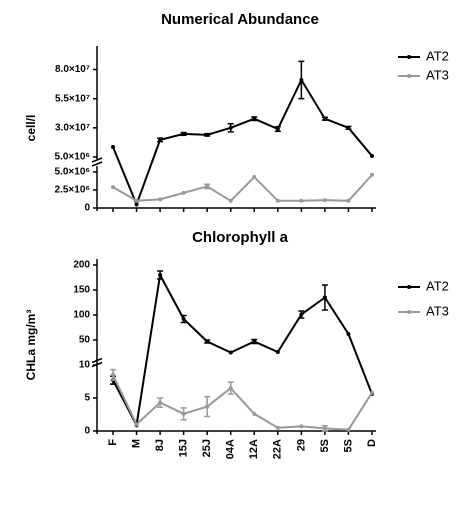 The width and height of the screenshot is (474, 507). What do you see at coordinates (278, 449) in the screenshot?
I see `x-tick-label: 22A` at bounding box center [278, 449].